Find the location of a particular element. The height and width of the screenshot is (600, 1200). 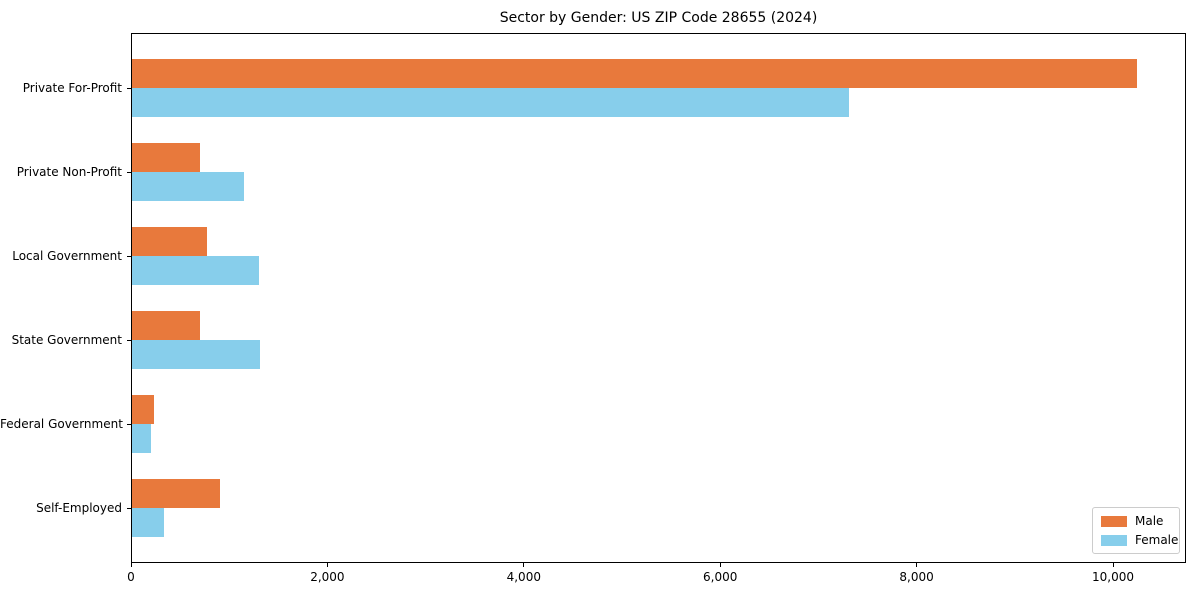

bar-male-private-for-profit is located at coordinates (634, 73).